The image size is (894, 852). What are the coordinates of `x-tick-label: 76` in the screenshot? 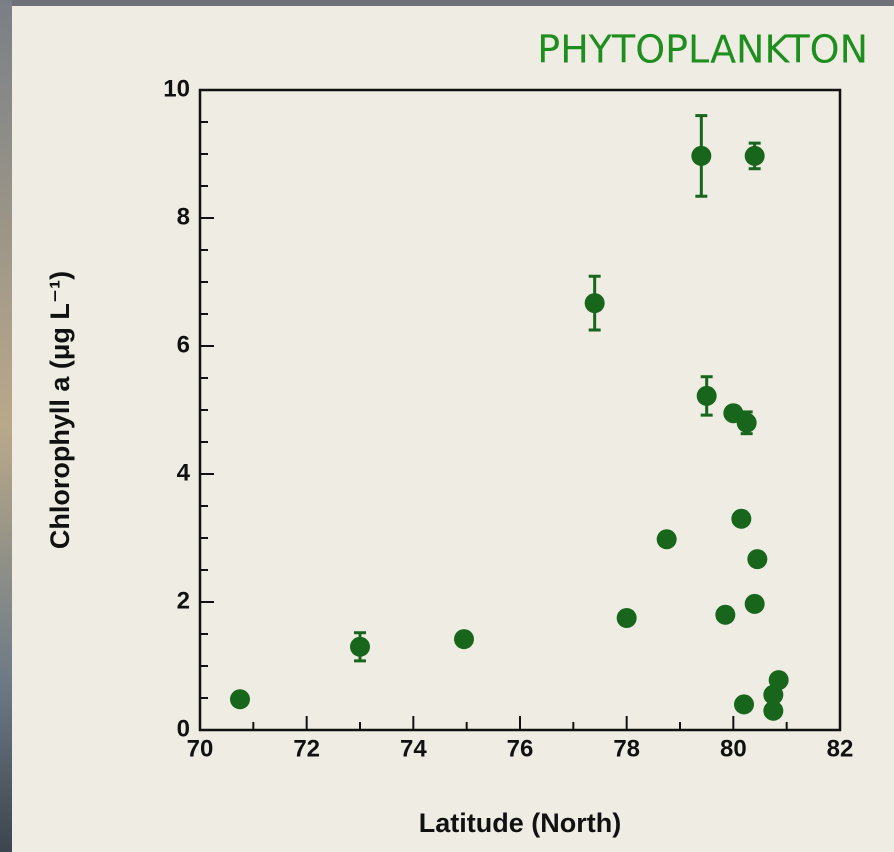 It's located at (520, 748).